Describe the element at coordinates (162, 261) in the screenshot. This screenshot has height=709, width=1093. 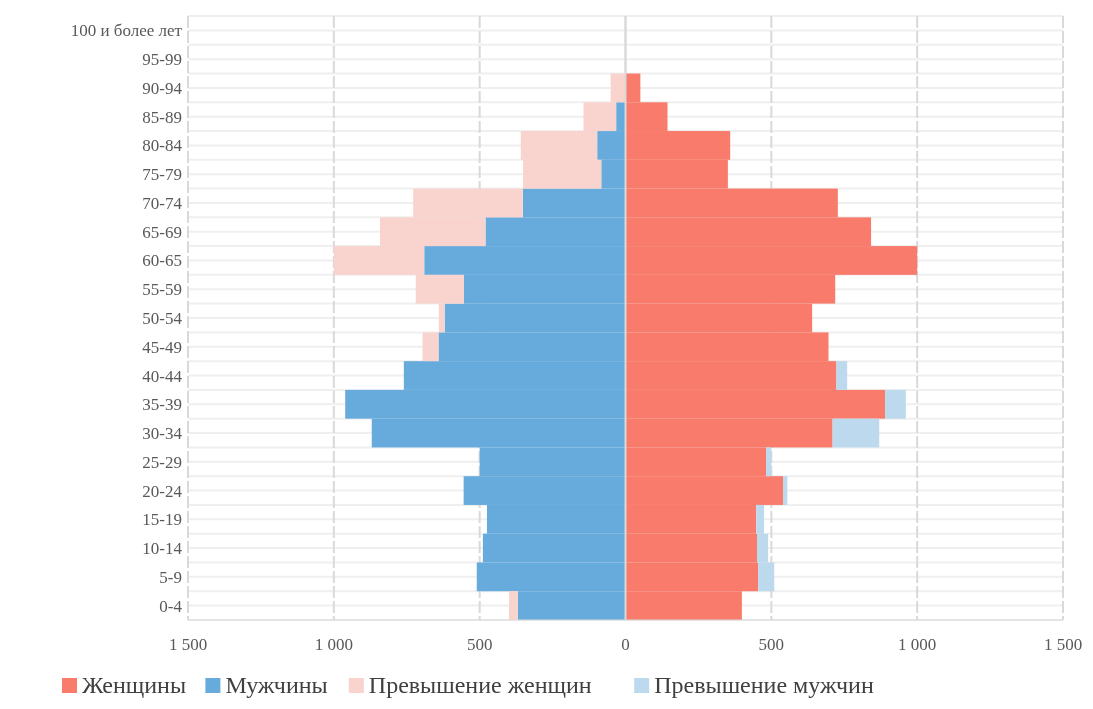
I see `y-tick-label: 60-65` at that location.